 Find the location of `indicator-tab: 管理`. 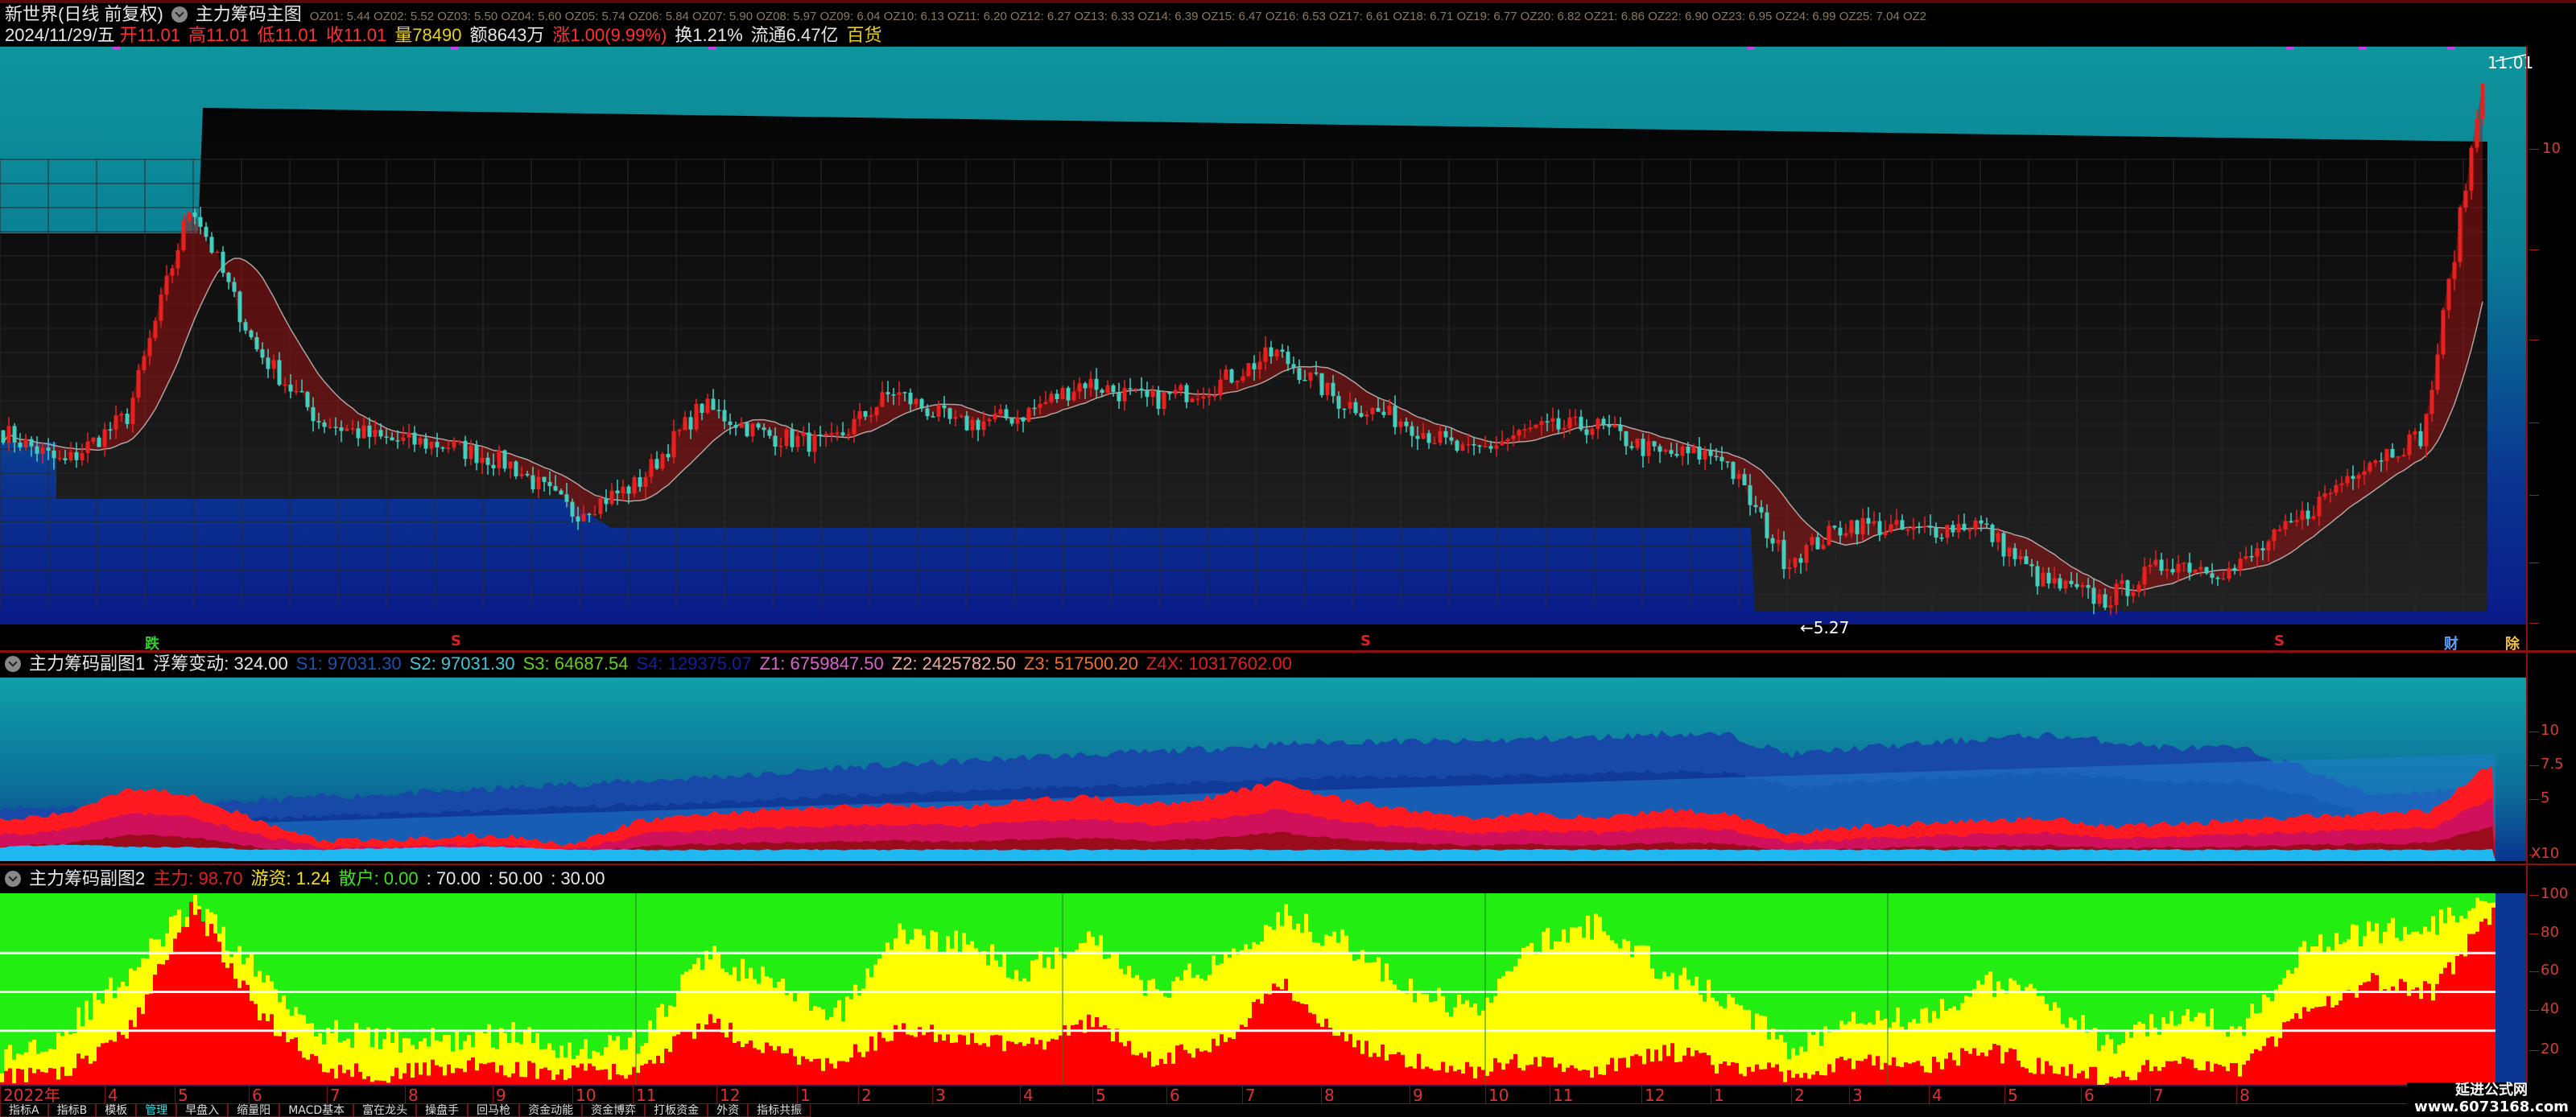

indicator-tab: 管理 is located at coordinates (156, 1110).